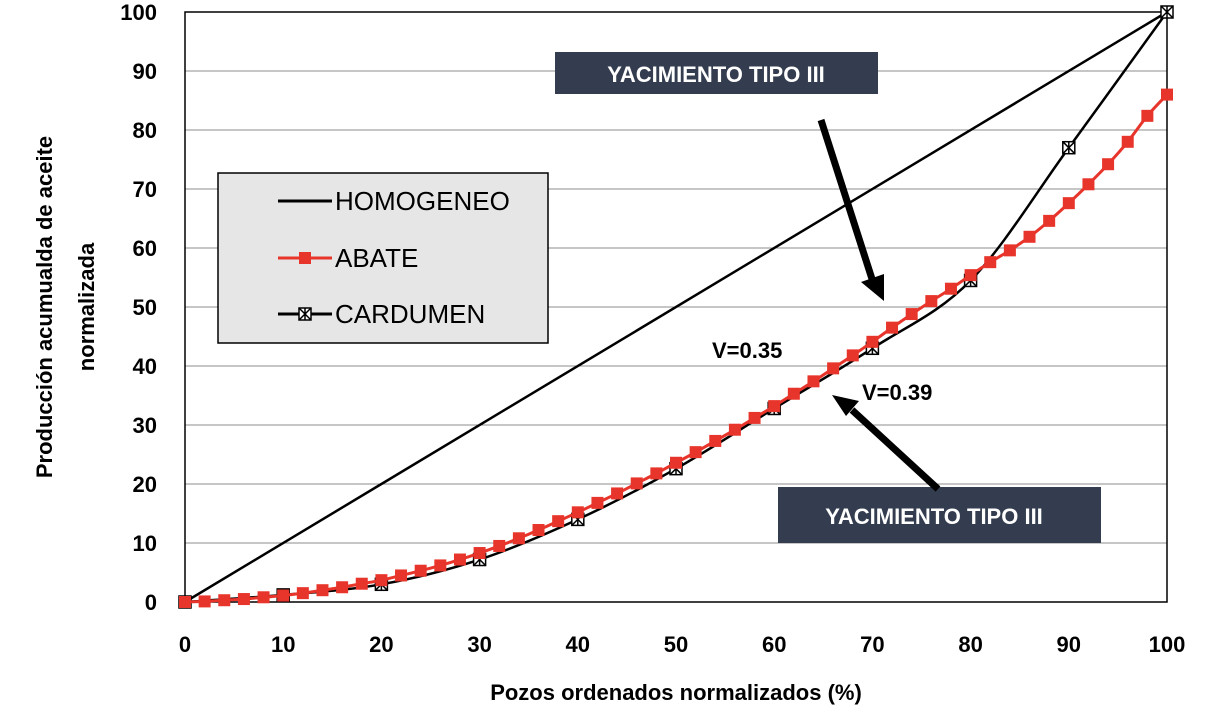  Describe the element at coordinates (872, 644) in the screenshot. I see `x-tick-label: 70` at that location.